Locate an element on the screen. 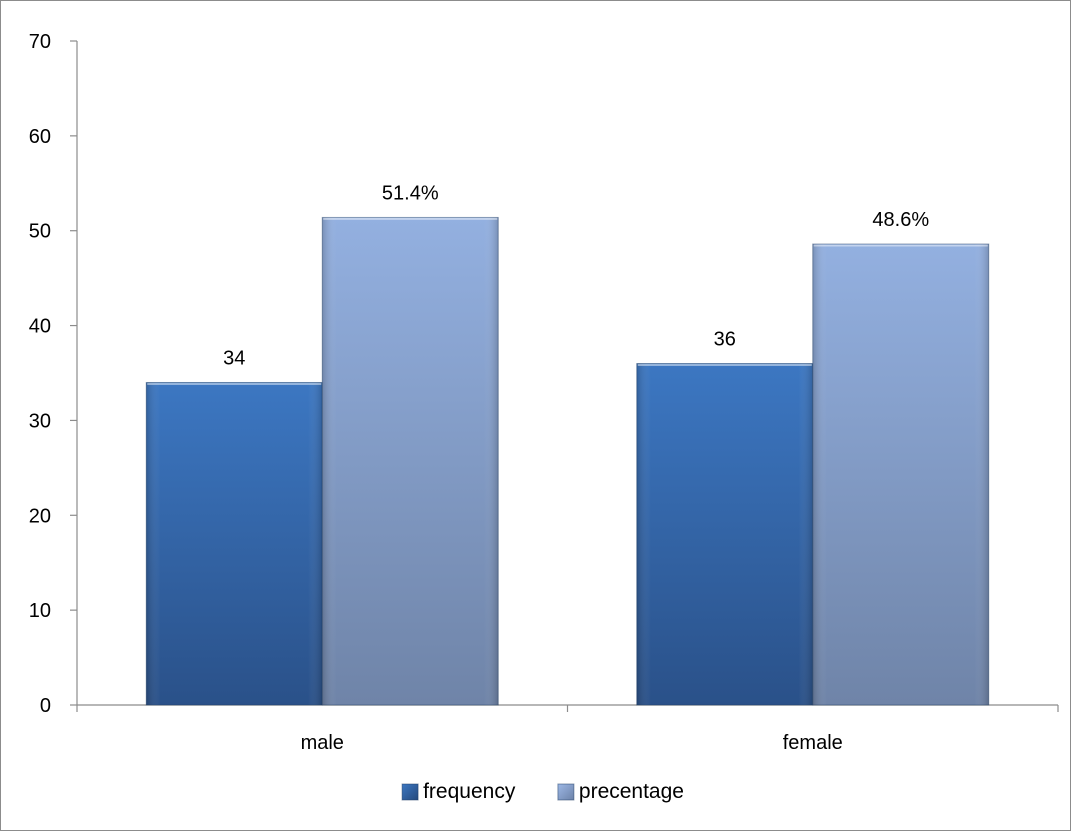 The width and height of the screenshot is (1071, 832). x-axis: male female is located at coordinates (567, 729).